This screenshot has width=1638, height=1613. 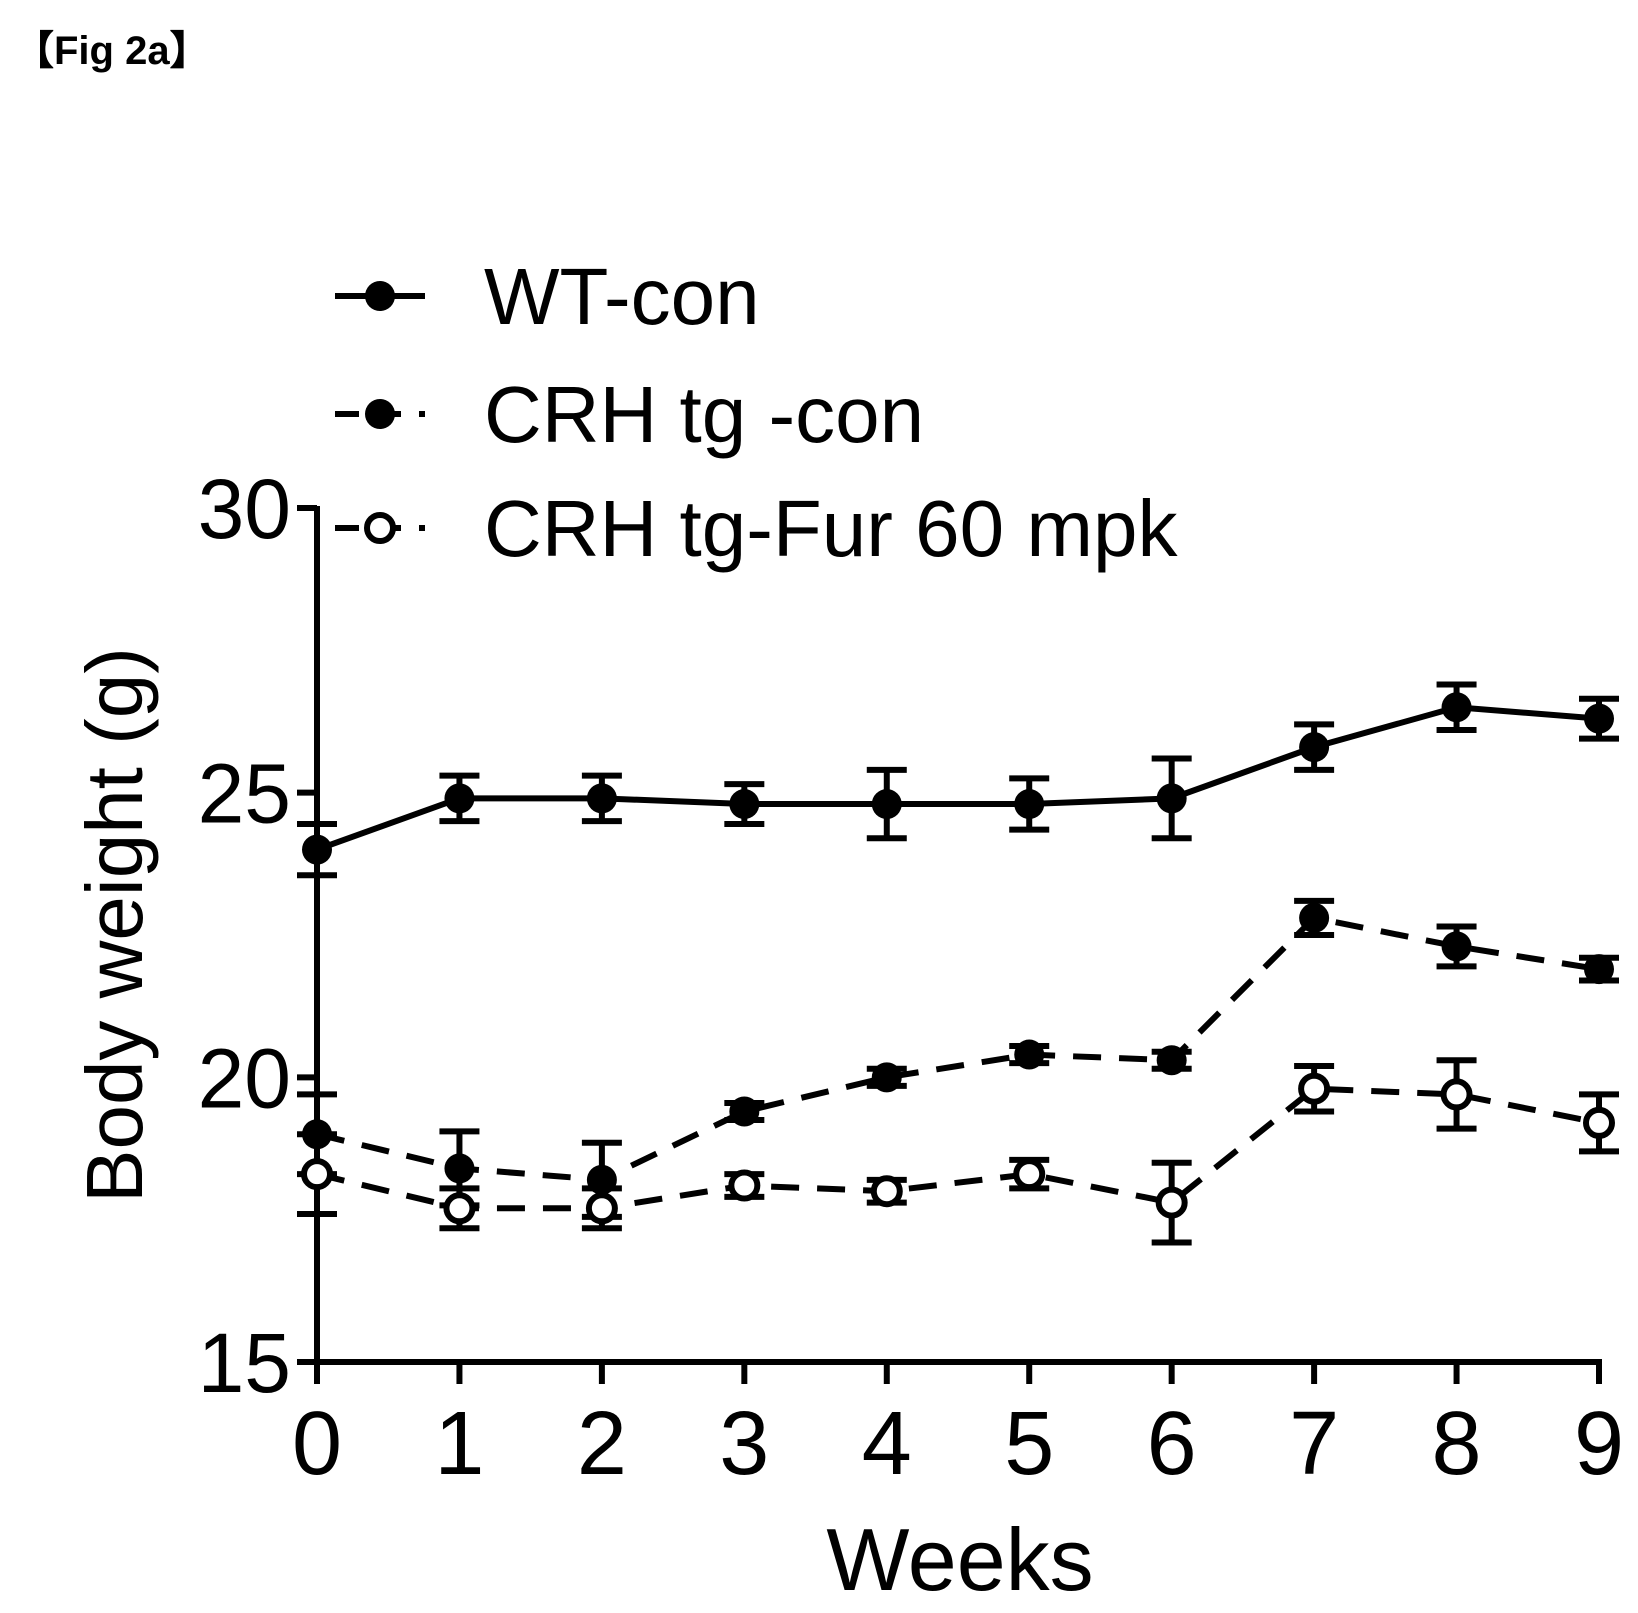 What do you see at coordinates (114, 925) in the screenshot?
I see `y-axis-title: Body weight (g)` at bounding box center [114, 925].